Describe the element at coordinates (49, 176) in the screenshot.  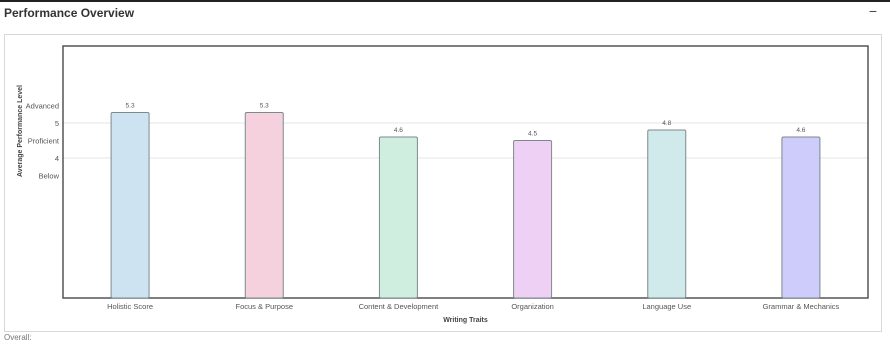
I see `y-tick-label: Below` at that location.